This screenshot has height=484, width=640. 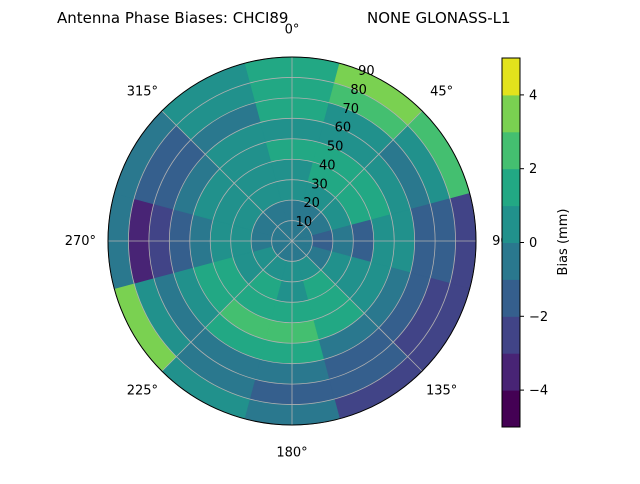 I want to click on radial-tick-labels: 10 20 30 40 50 60 70 80 90, so click(x=335, y=147).